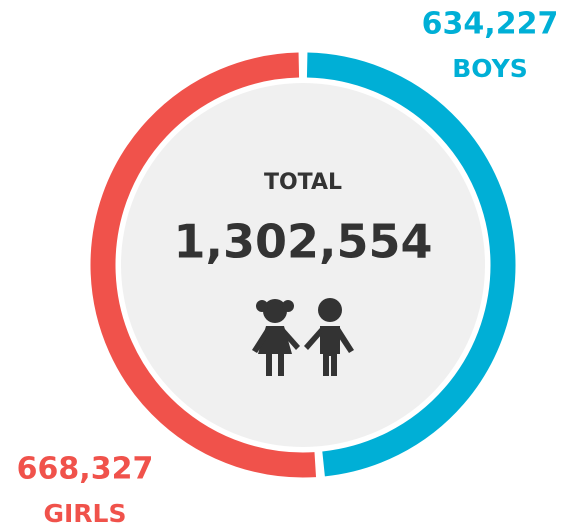 The image size is (577, 532). What do you see at coordinates (85, 469) in the screenshot?
I see `value-label: 668,327` at bounding box center [85, 469].